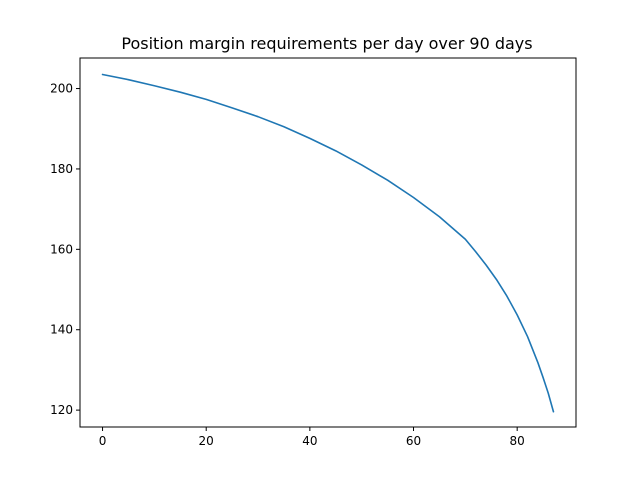 Image resolution: width=640 pixels, height=480 pixels. What do you see at coordinates (517, 441) in the screenshot?
I see `x-tick-label: 80` at bounding box center [517, 441].